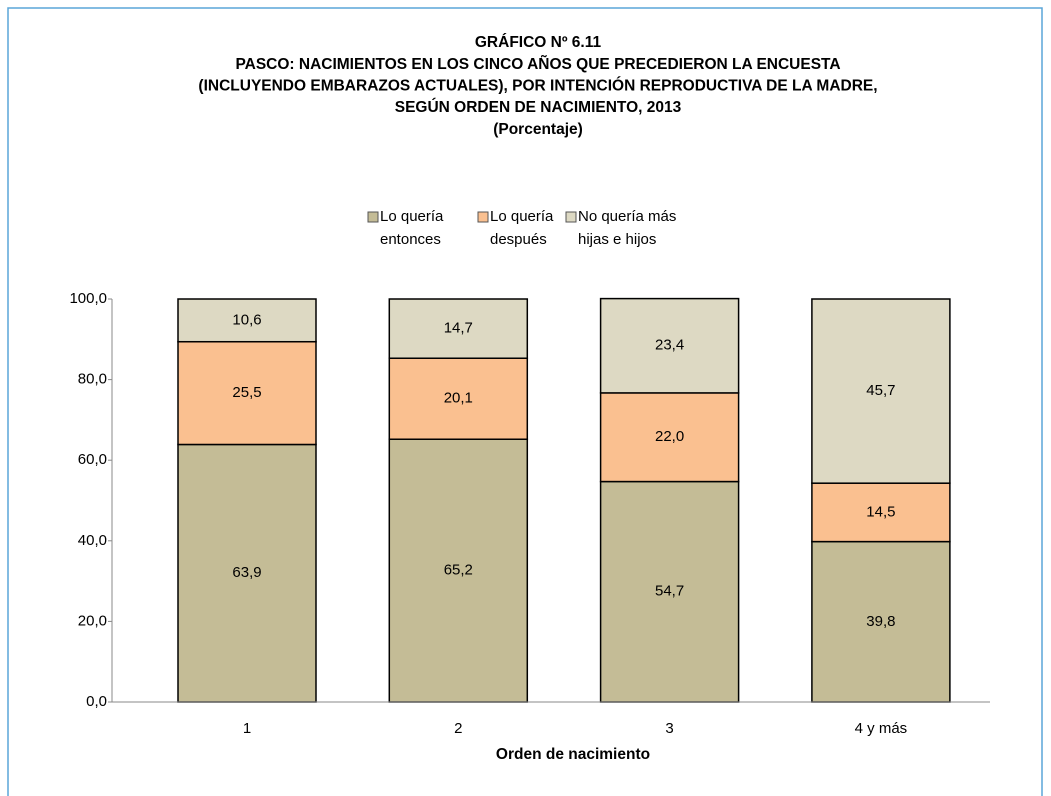 The image size is (1051, 796). Describe the element at coordinates (538, 107) in the screenshot. I see `chart-title: SEGÚN ORDEN DE NACIMIENTO, 2013` at that location.